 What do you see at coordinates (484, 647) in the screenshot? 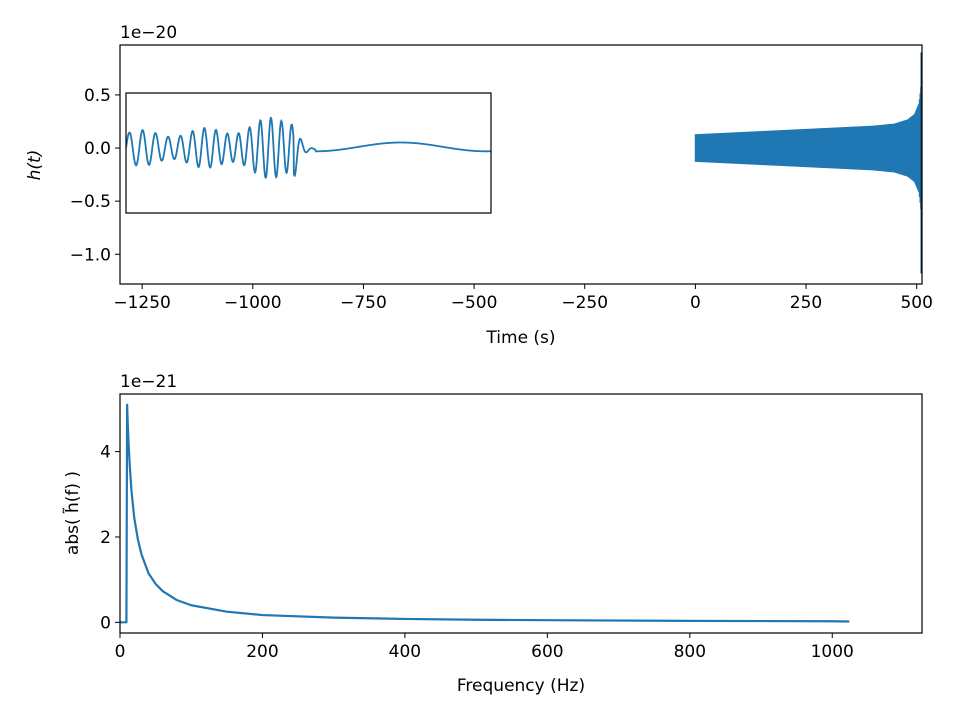
I see `frequency-x-ticks: 0 200 400 600 800 1000` at bounding box center [484, 647].